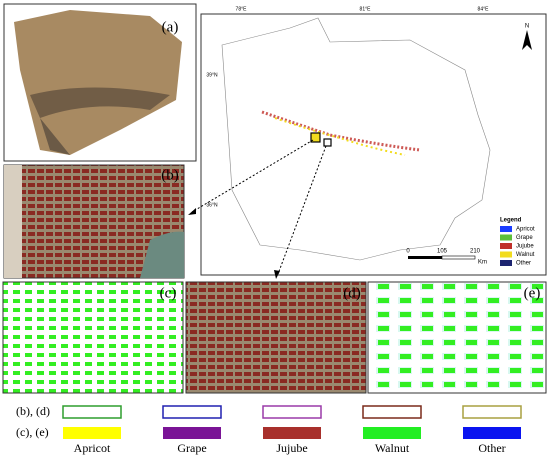 The image size is (550, 457). What do you see at coordinates (212, 205) in the screenshot?
I see `lat-label: 36°N` at bounding box center [212, 205].